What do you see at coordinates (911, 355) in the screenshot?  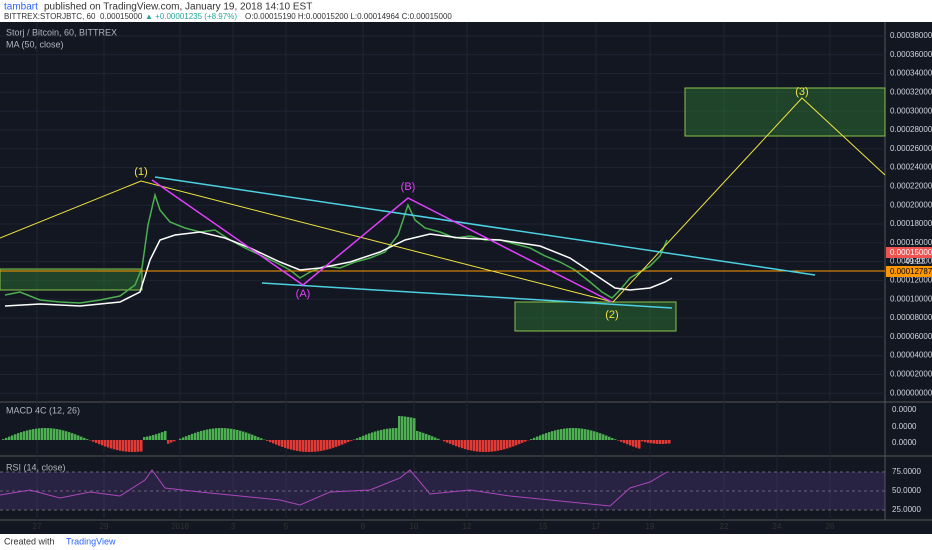 I see `price-tick-label: 0.00004000` at bounding box center [911, 355].